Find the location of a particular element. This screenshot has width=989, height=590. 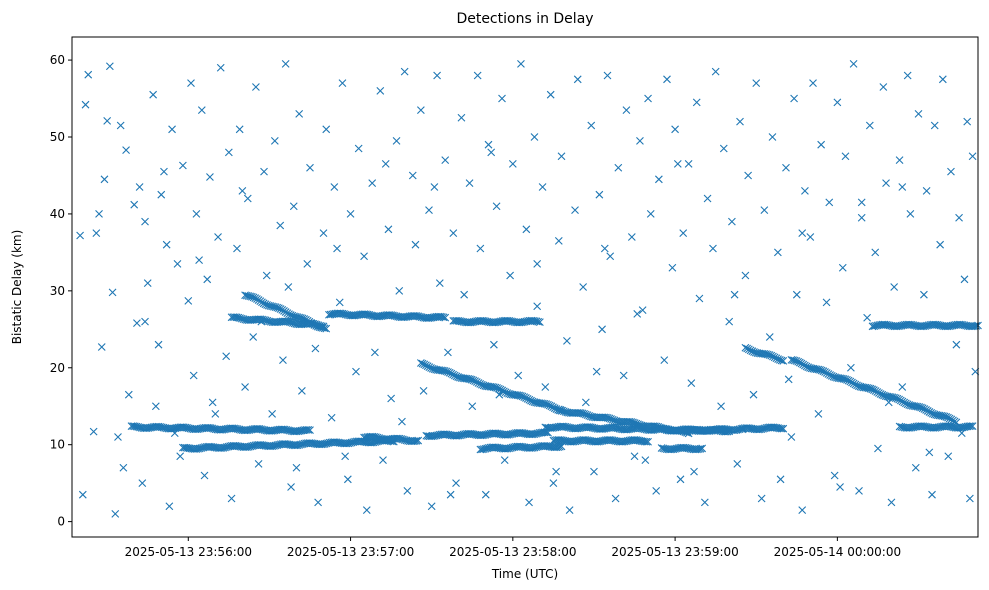

x-axis-label: Time (UTC) is located at coordinates (524, 574).